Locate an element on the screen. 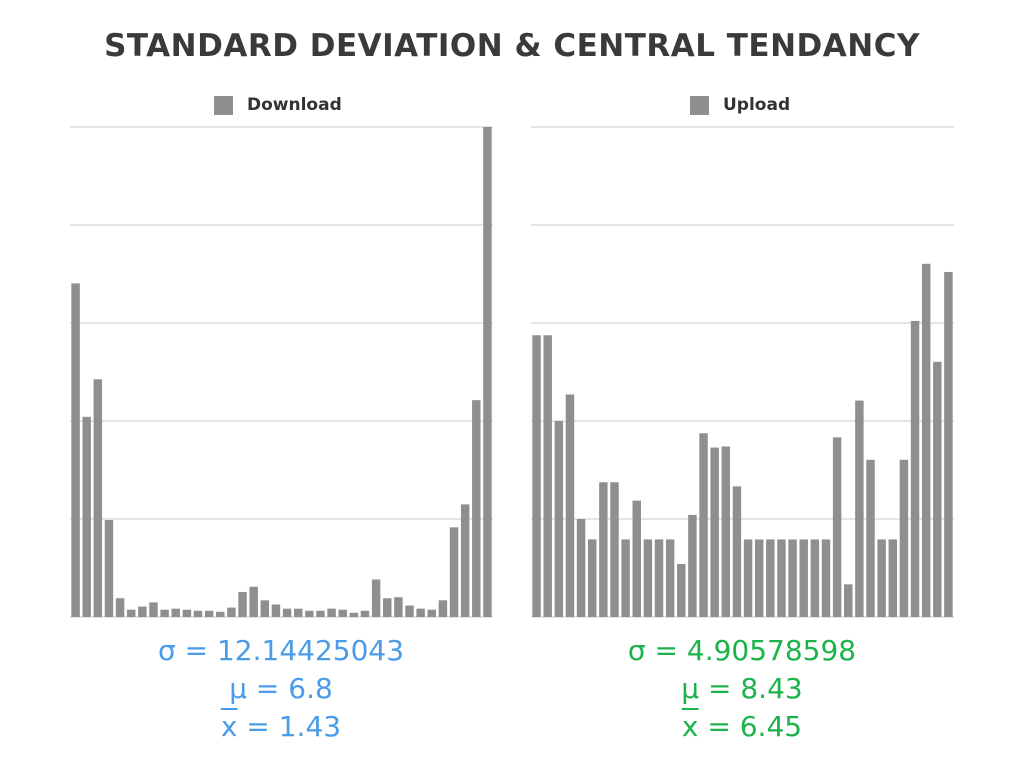  download-legend-swatch is located at coordinates (223, 105).